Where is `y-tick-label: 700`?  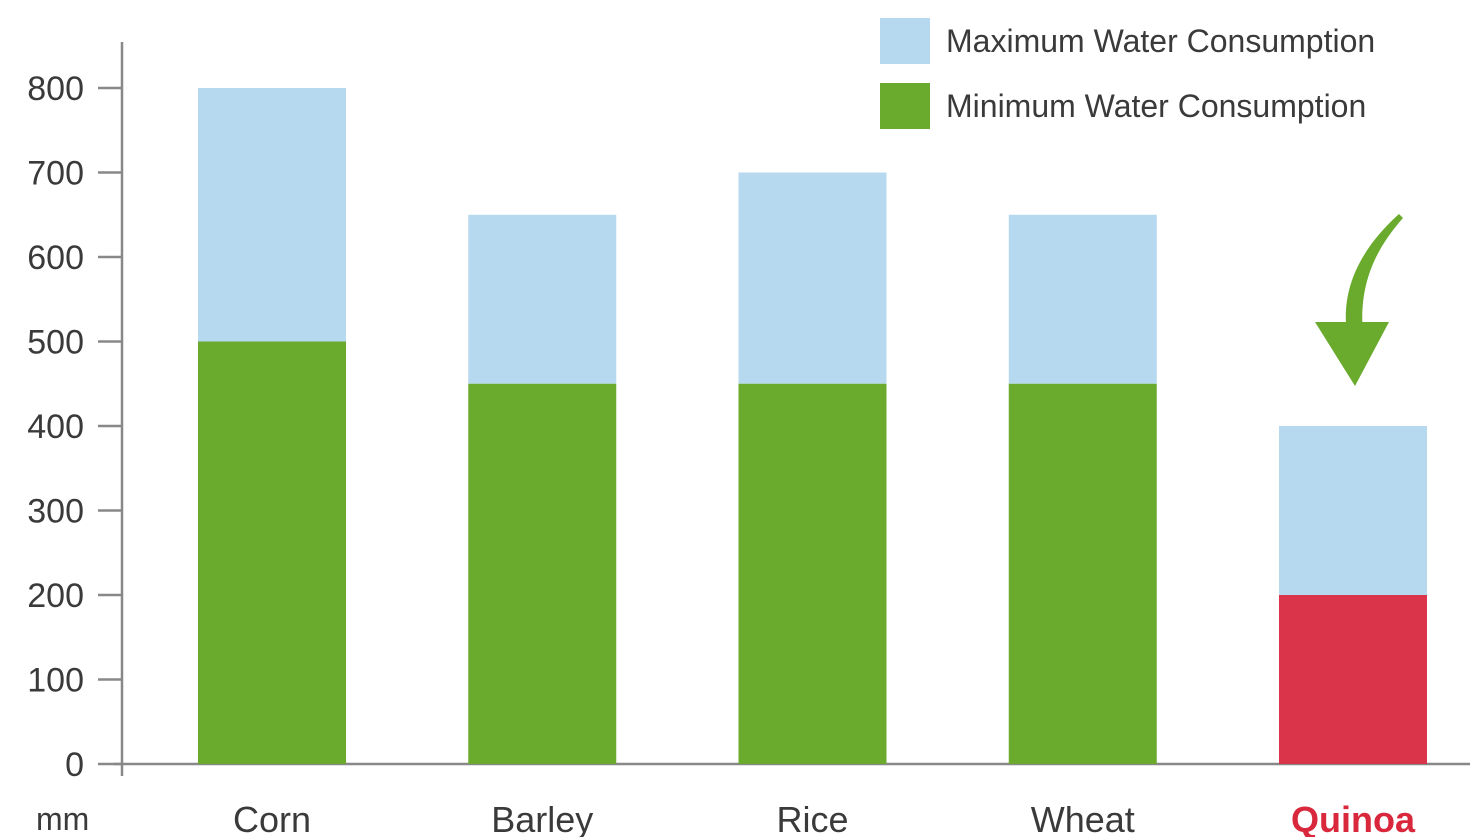 y-tick-label: 700 is located at coordinates (55, 174).